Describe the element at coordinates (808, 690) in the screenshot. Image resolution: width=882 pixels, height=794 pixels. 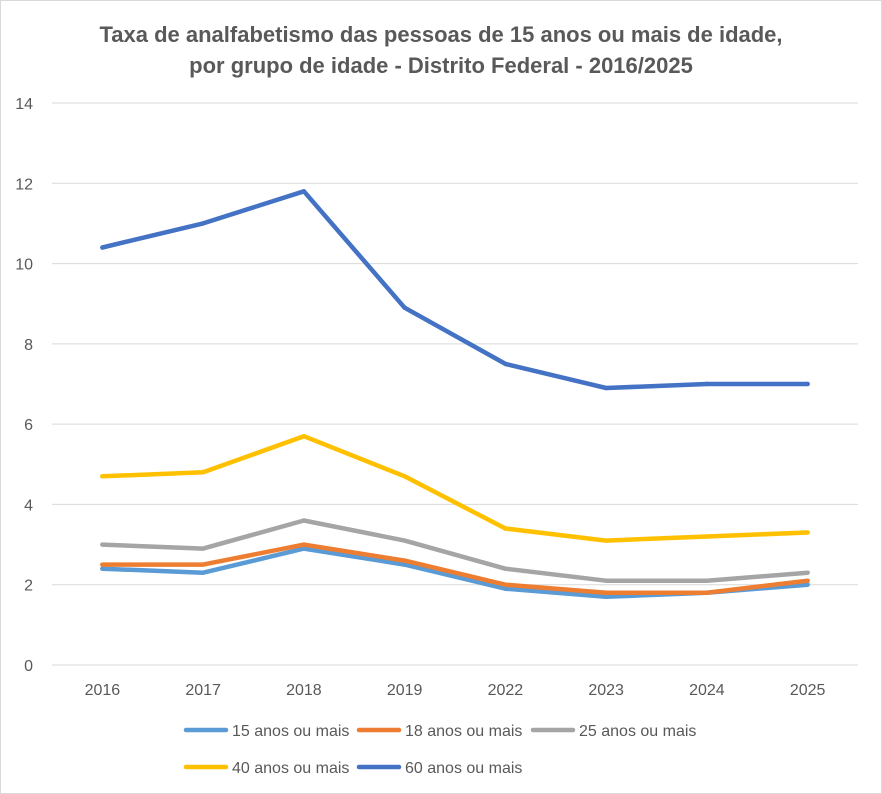
I see `x-tick-label: 2025` at that location.